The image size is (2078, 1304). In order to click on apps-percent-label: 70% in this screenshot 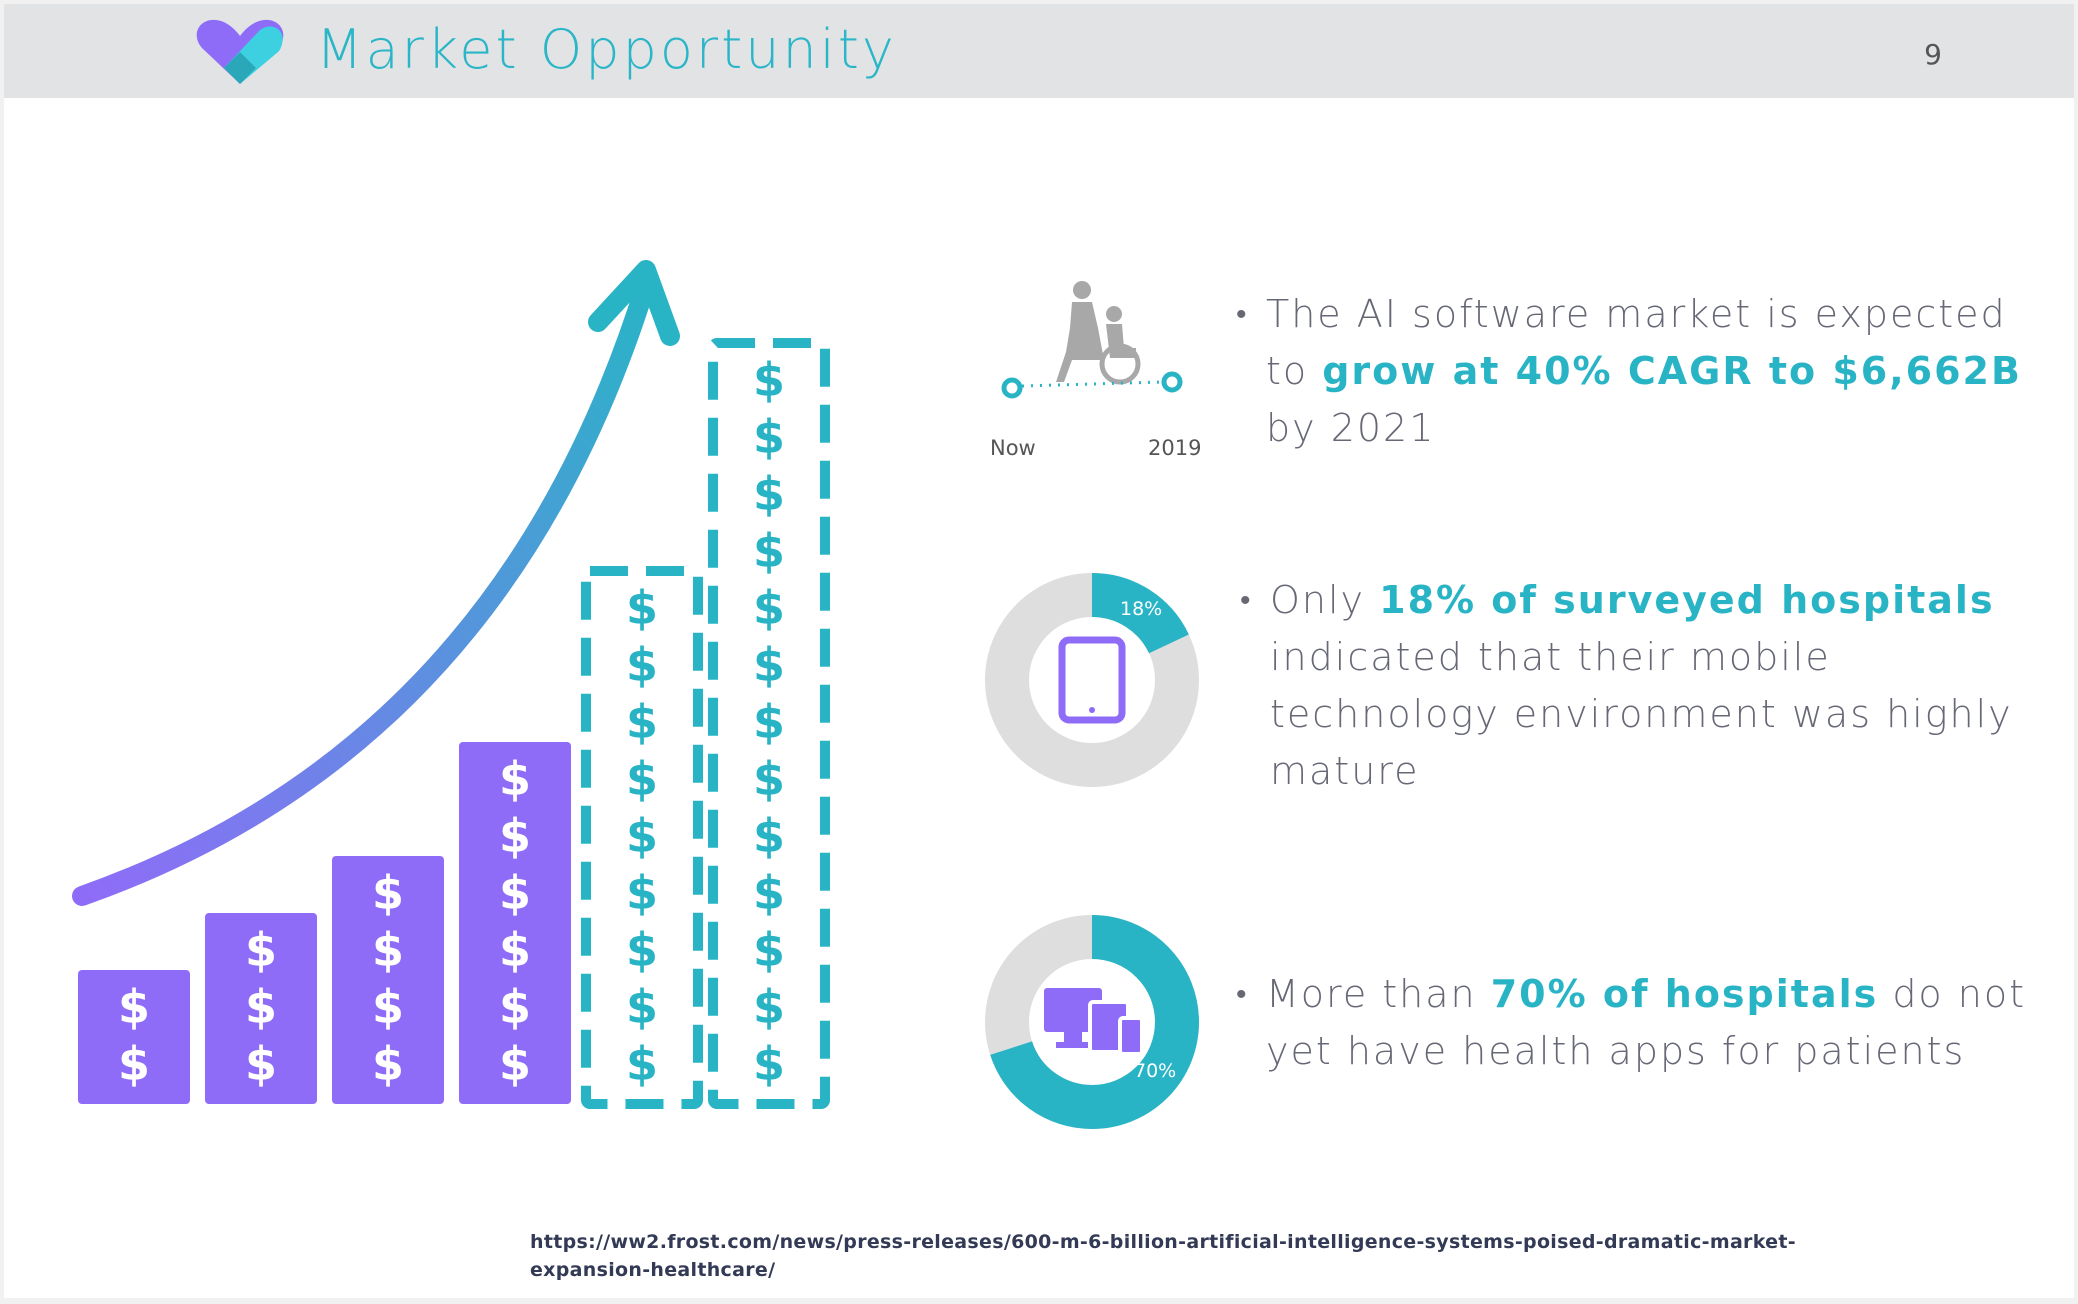, I will do `click(1155, 1071)`.